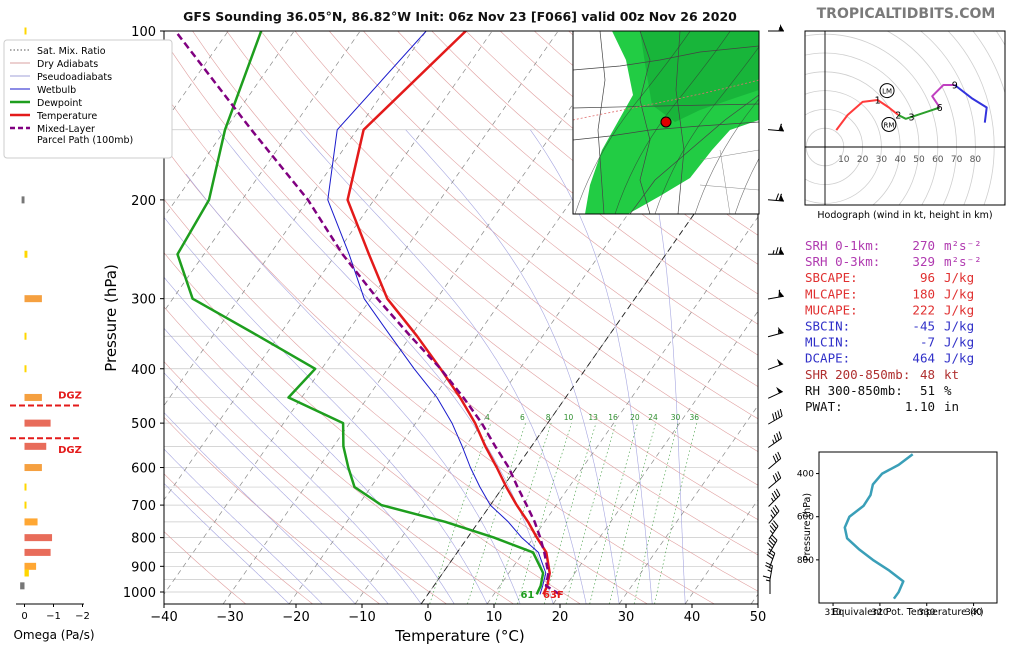 The image size is (1024, 652). I want to click on hodo-marker-lm, so click(887, 91).